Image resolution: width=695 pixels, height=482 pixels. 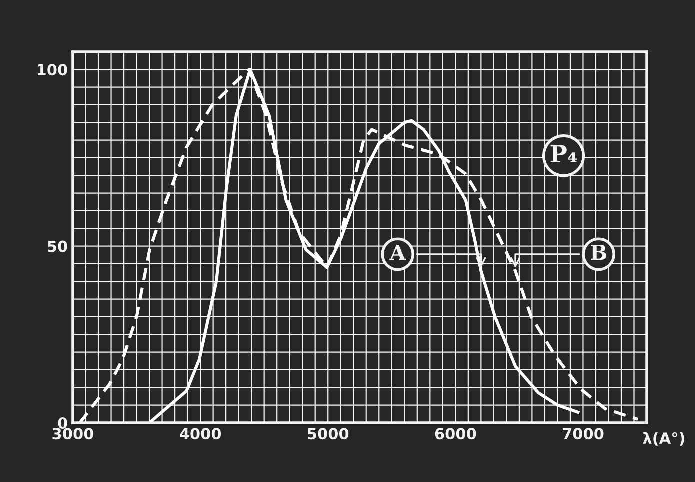 What do you see at coordinates (663, 439) in the screenshot?
I see `x-axis-title: λ(A°)` at bounding box center [663, 439].